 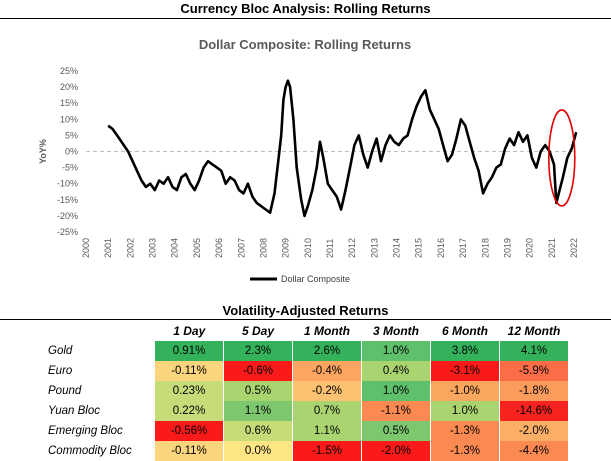 What do you see at coordinates (69, 103) in the screenshot?
I see `y-tick-label: 15%` at bounding box center [69, 103].